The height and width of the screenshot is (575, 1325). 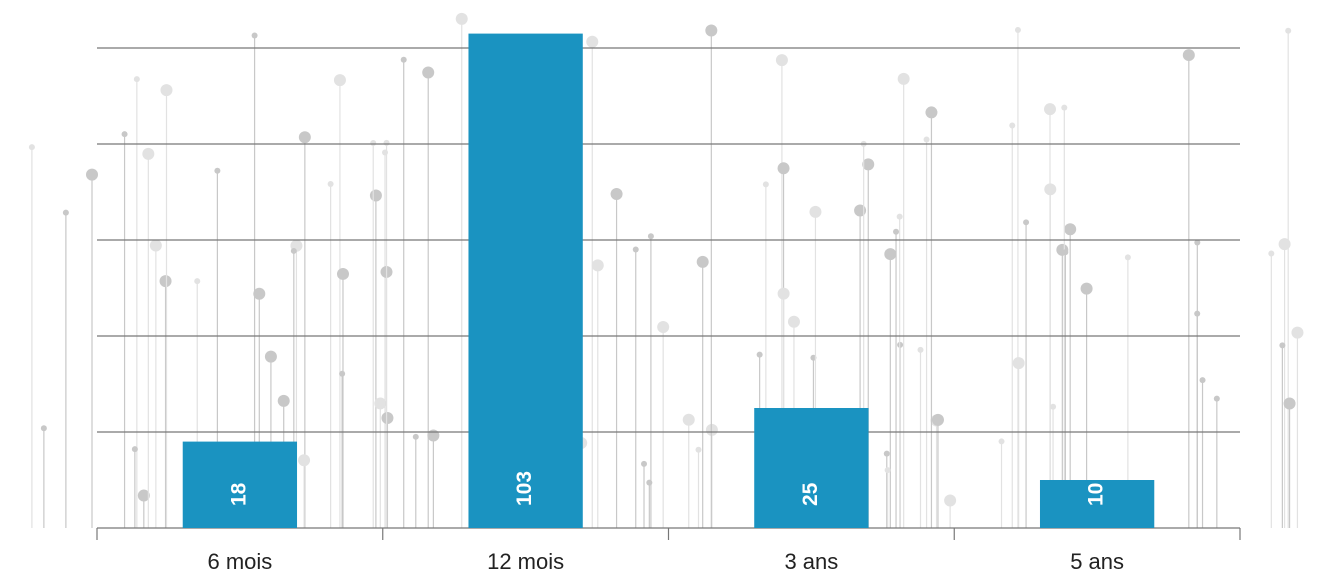 What do you see at coordinates (524, 488) in the screenshot?
I see `value-label: 103` at bounding box center [524, 488].